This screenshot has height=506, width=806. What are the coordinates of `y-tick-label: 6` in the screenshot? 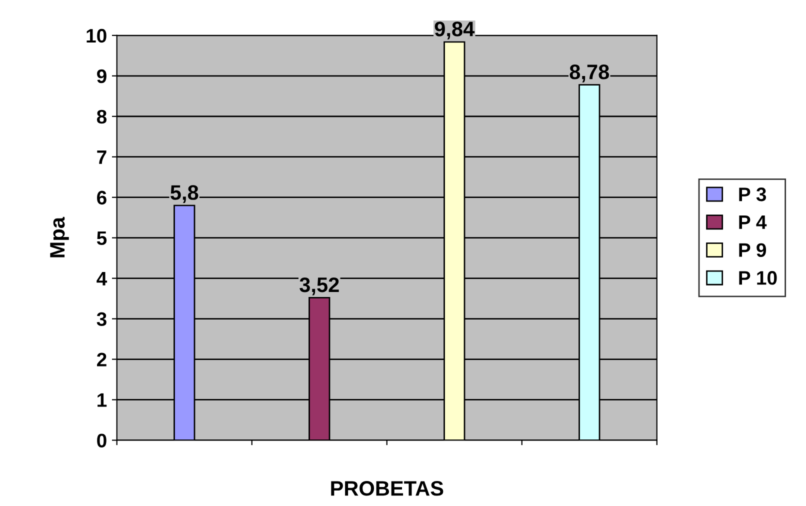 It's located at (101, 197).